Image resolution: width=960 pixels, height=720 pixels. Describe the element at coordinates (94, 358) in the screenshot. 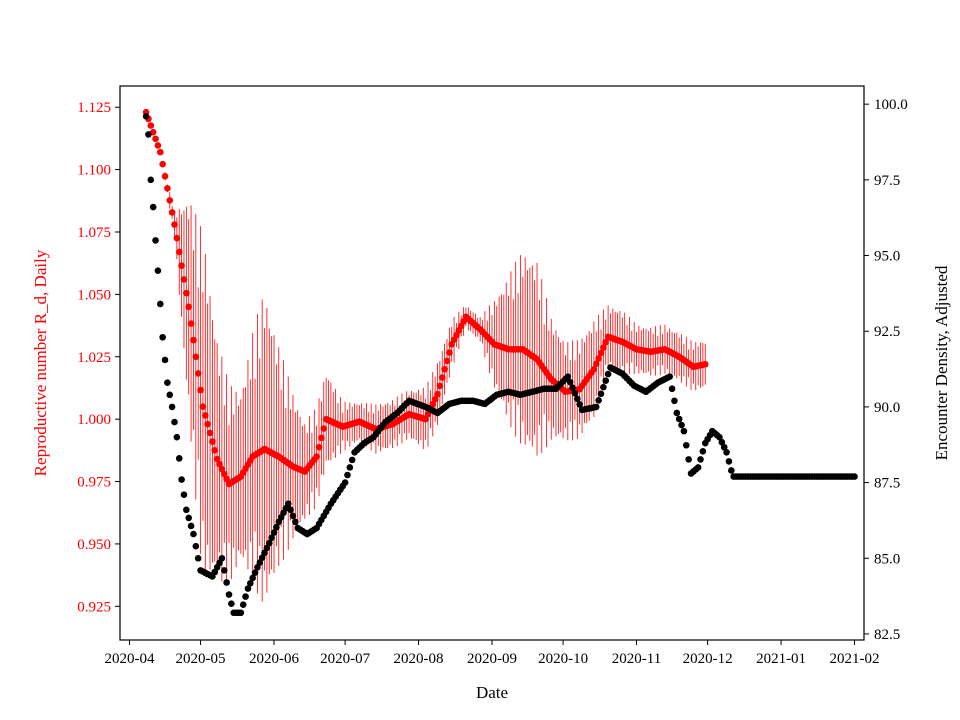

I see `left-y-tick-label: 1.025` at that location.